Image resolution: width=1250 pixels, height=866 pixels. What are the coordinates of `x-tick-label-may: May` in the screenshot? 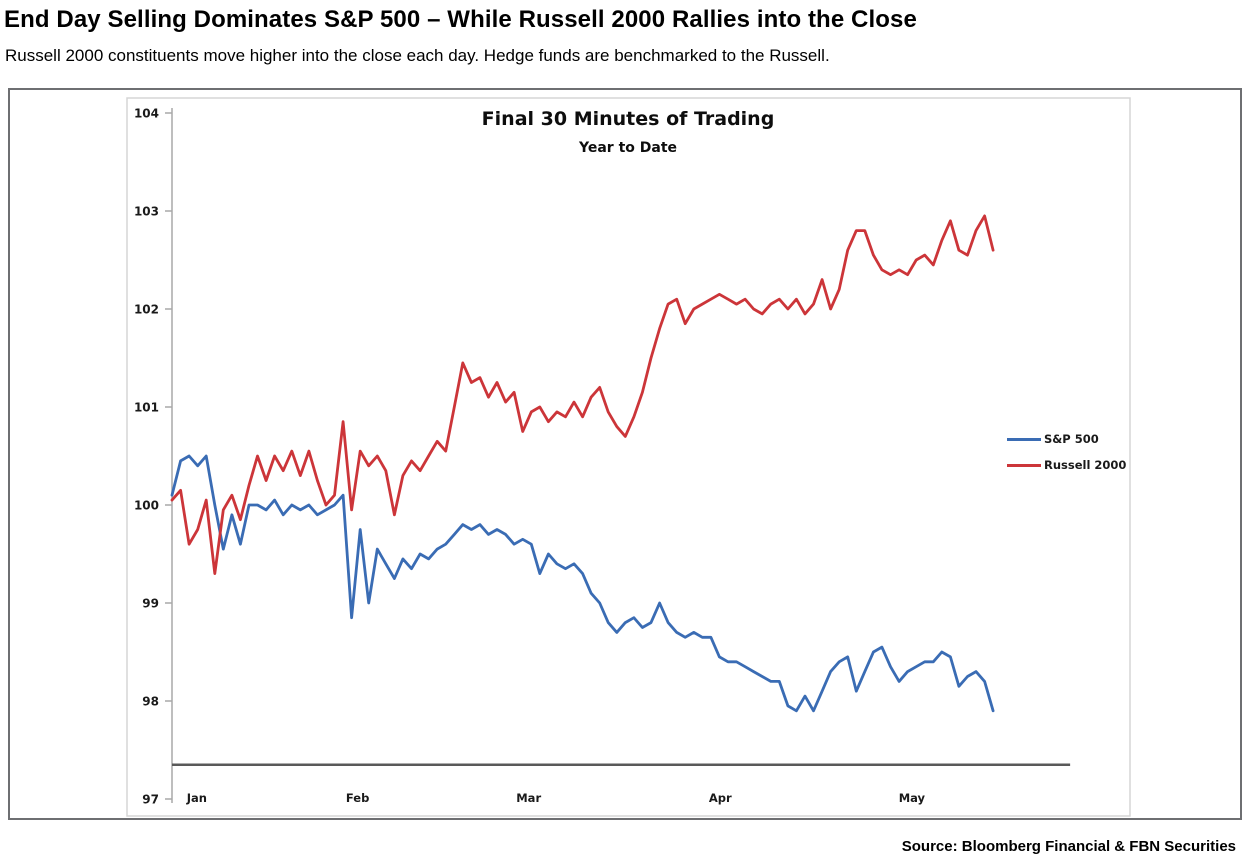 It's located at (912, 798).